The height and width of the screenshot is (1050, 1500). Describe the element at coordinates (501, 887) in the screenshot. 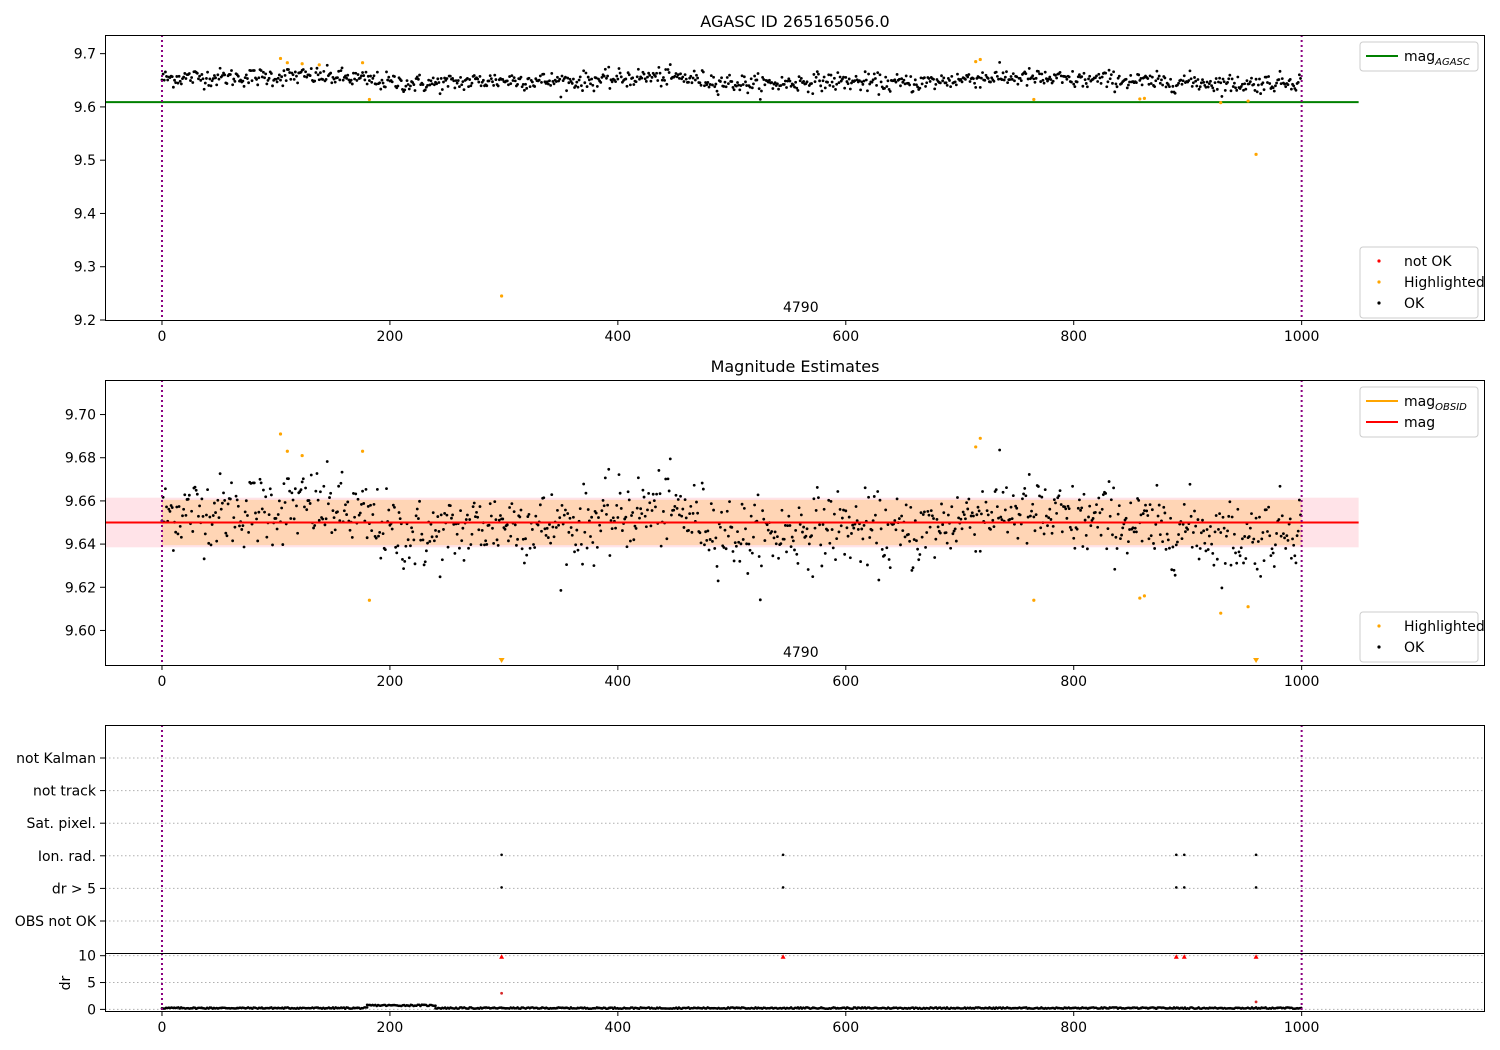

I see `flag-point` at that location.